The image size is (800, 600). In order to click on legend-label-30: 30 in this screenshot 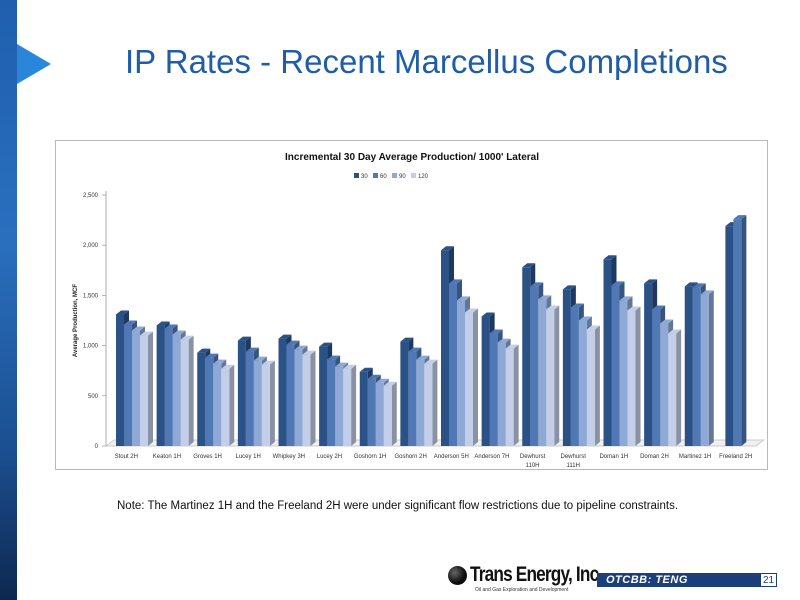, I will do `click(364, 177)`.